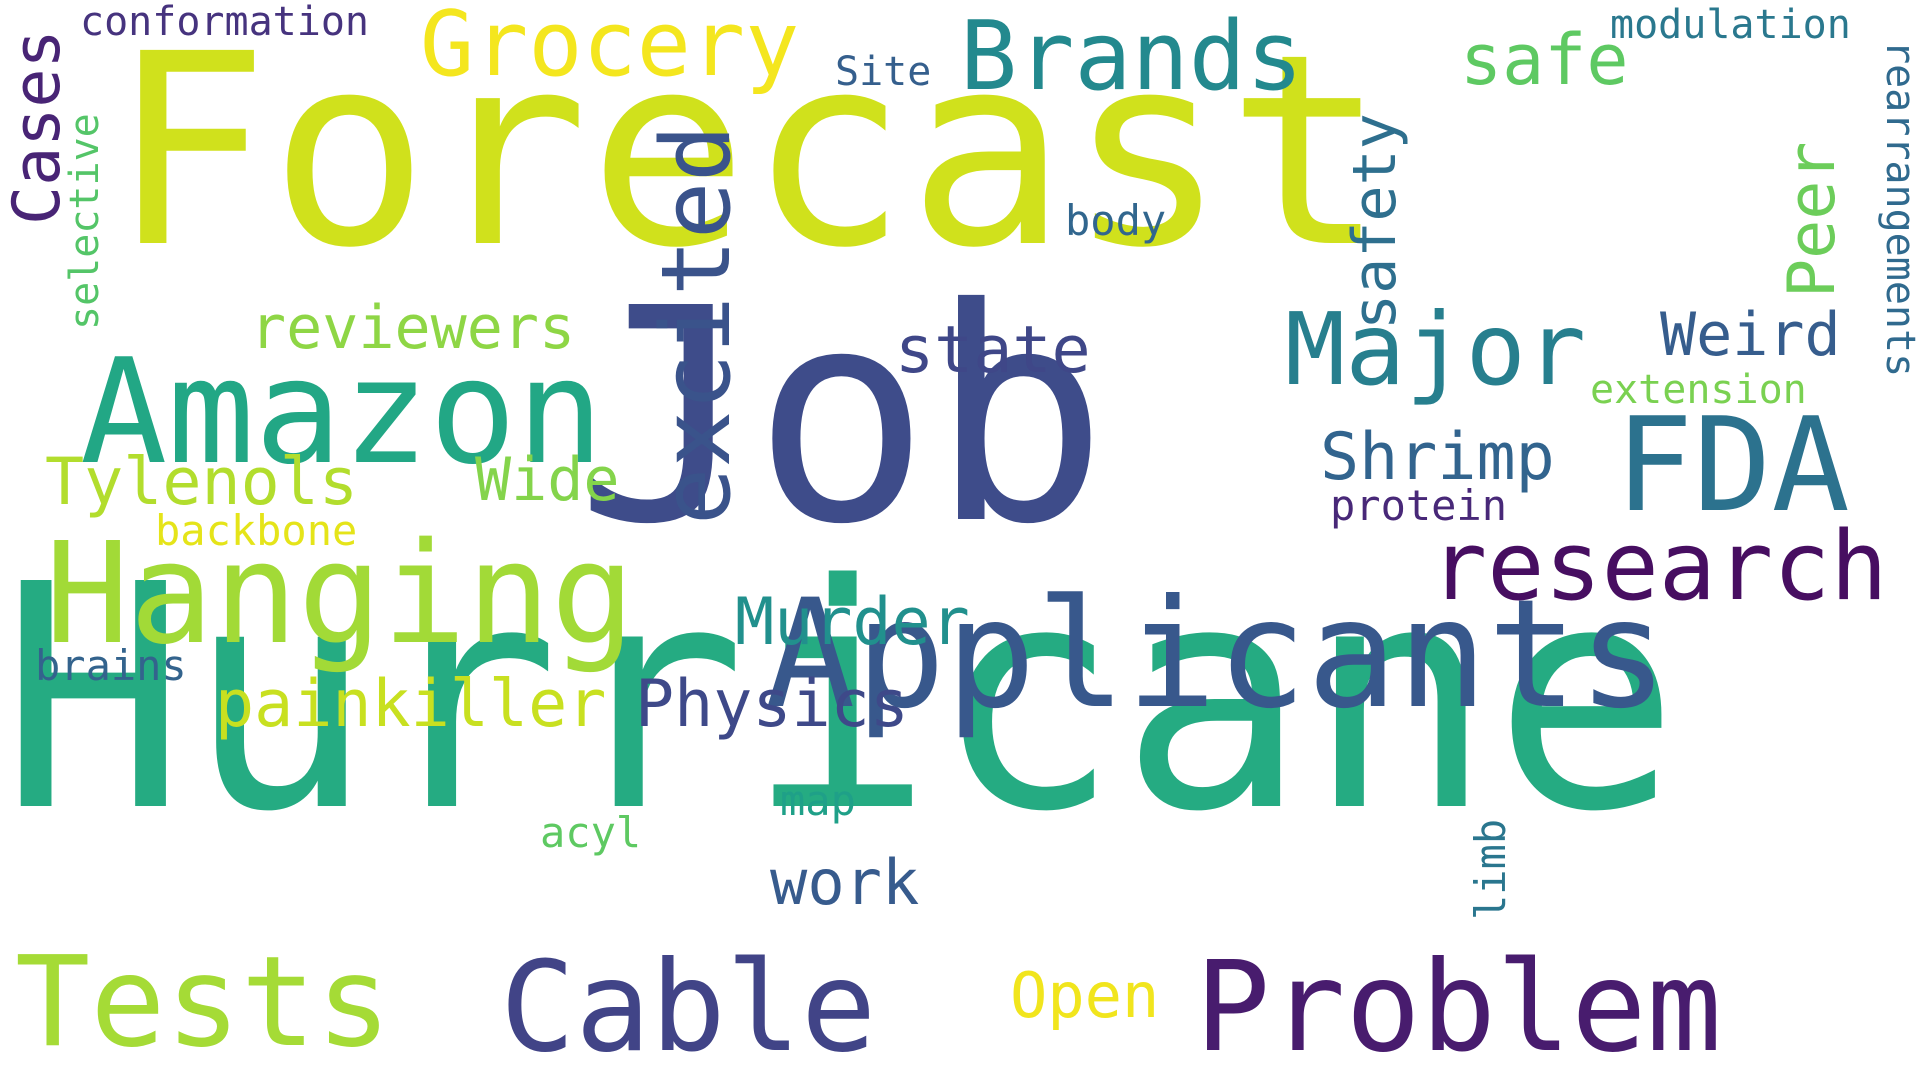  What do you see at coordinates (1898, 209) in the screenshot?
I see `word-rearrangements: rearrangements` at bounding box center [1898, 209].